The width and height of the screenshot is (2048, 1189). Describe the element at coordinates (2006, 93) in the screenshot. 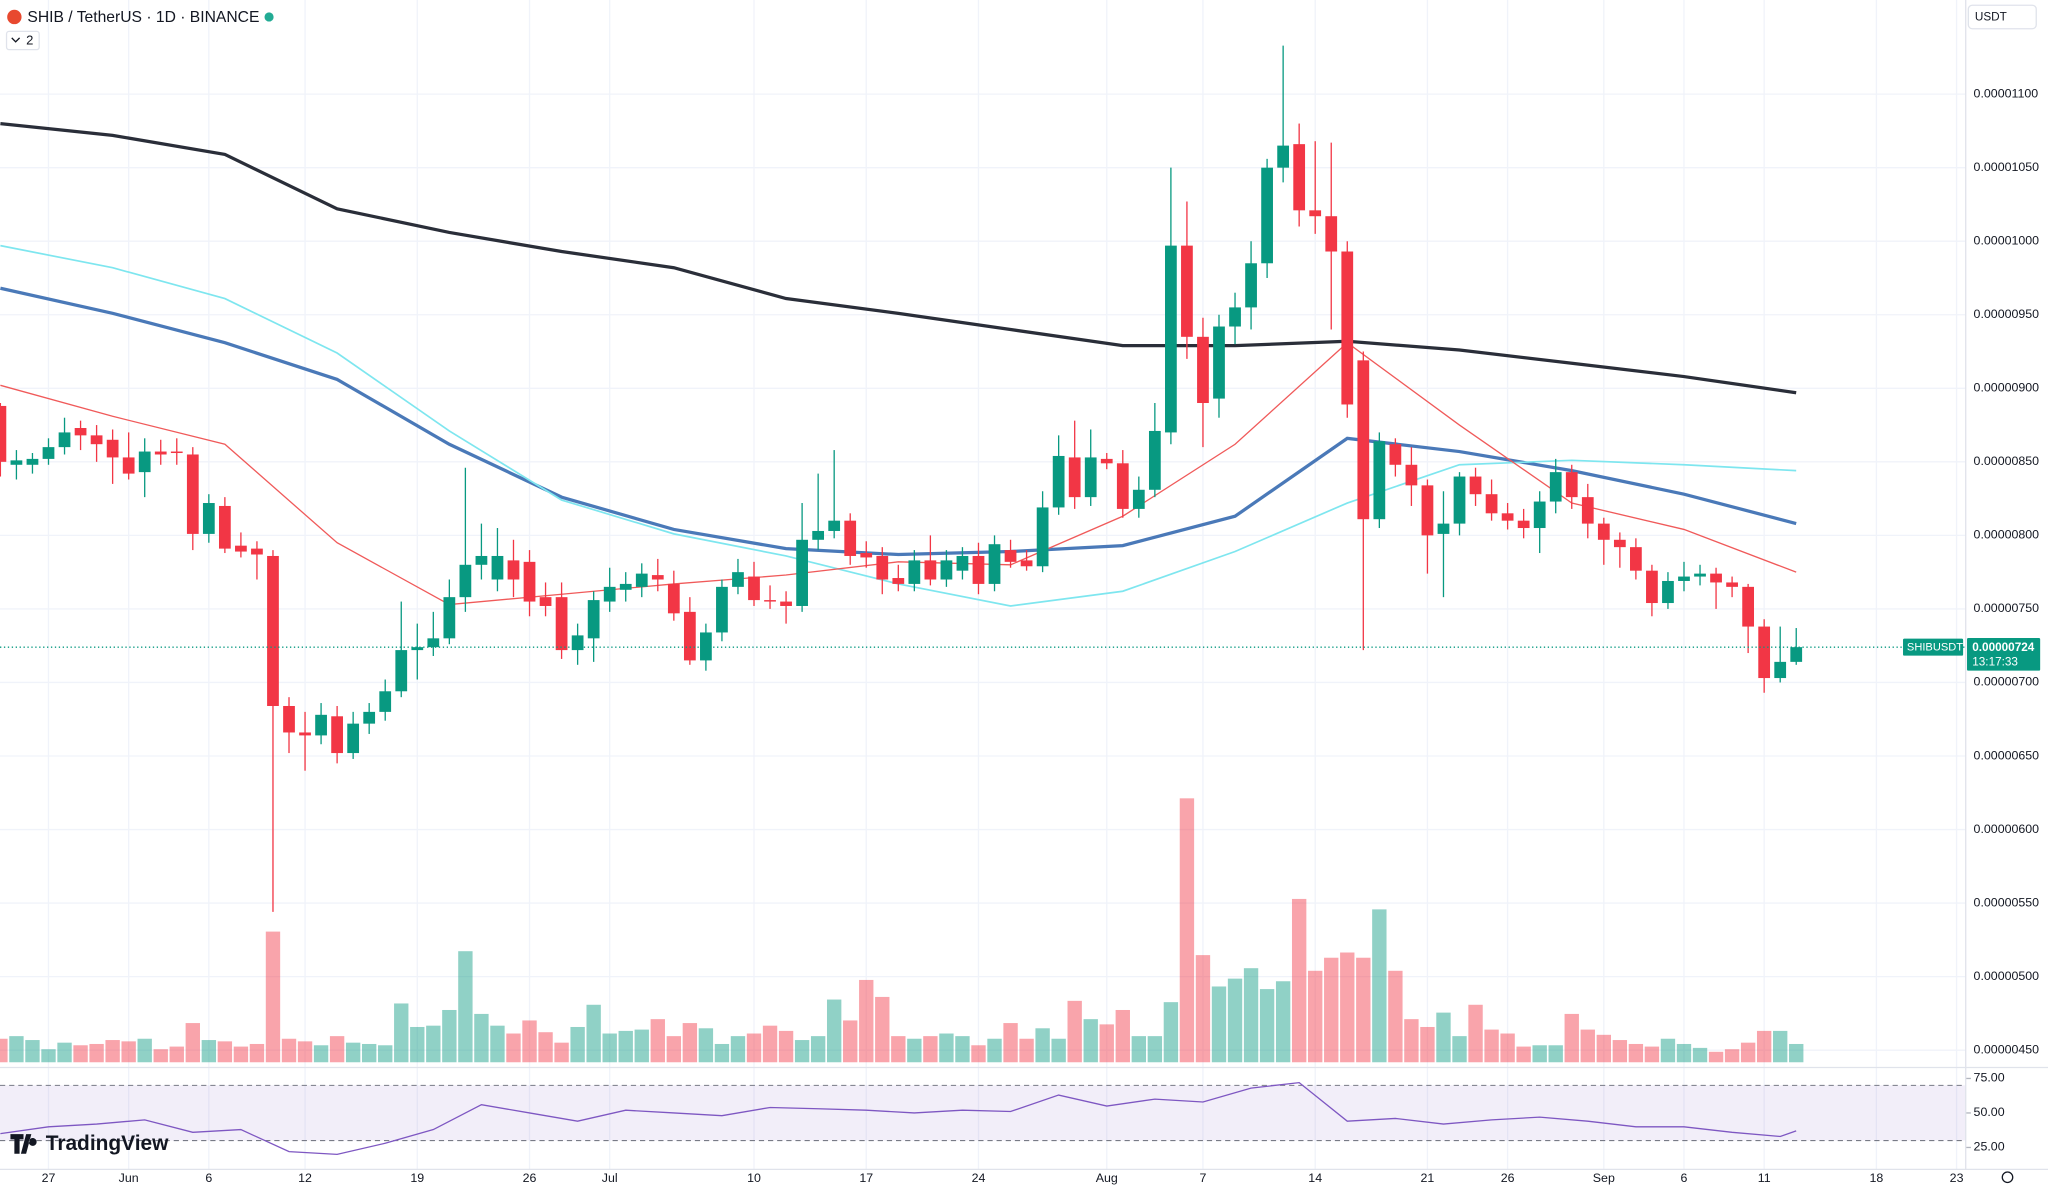

I see `y-tick-label: 0.00001100` at that location.